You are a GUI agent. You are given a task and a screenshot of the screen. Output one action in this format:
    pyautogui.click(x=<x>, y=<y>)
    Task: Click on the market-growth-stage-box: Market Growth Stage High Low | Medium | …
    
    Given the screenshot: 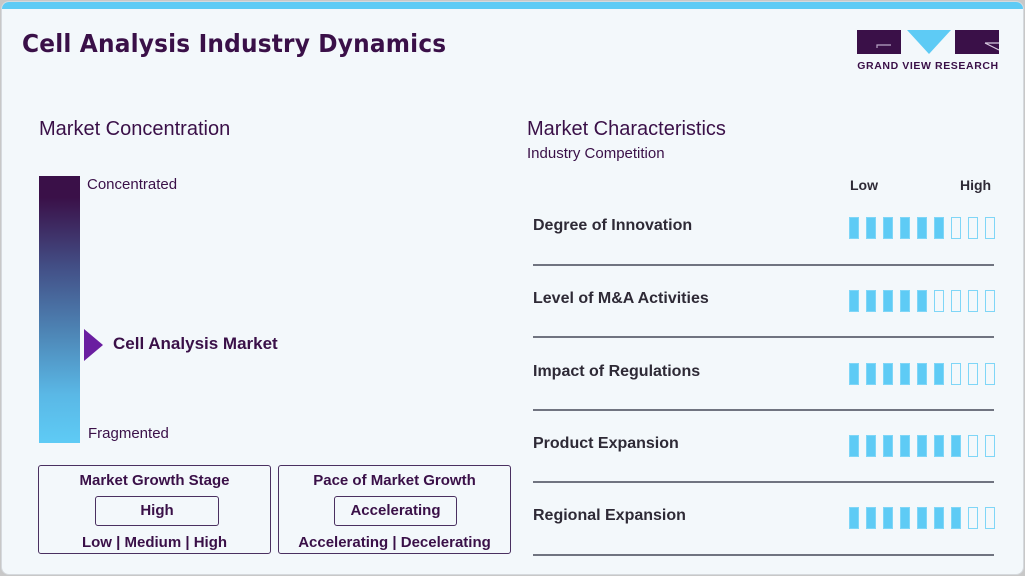 What is the action you would take?
    pyautogui.click(x=154, y=509)
    